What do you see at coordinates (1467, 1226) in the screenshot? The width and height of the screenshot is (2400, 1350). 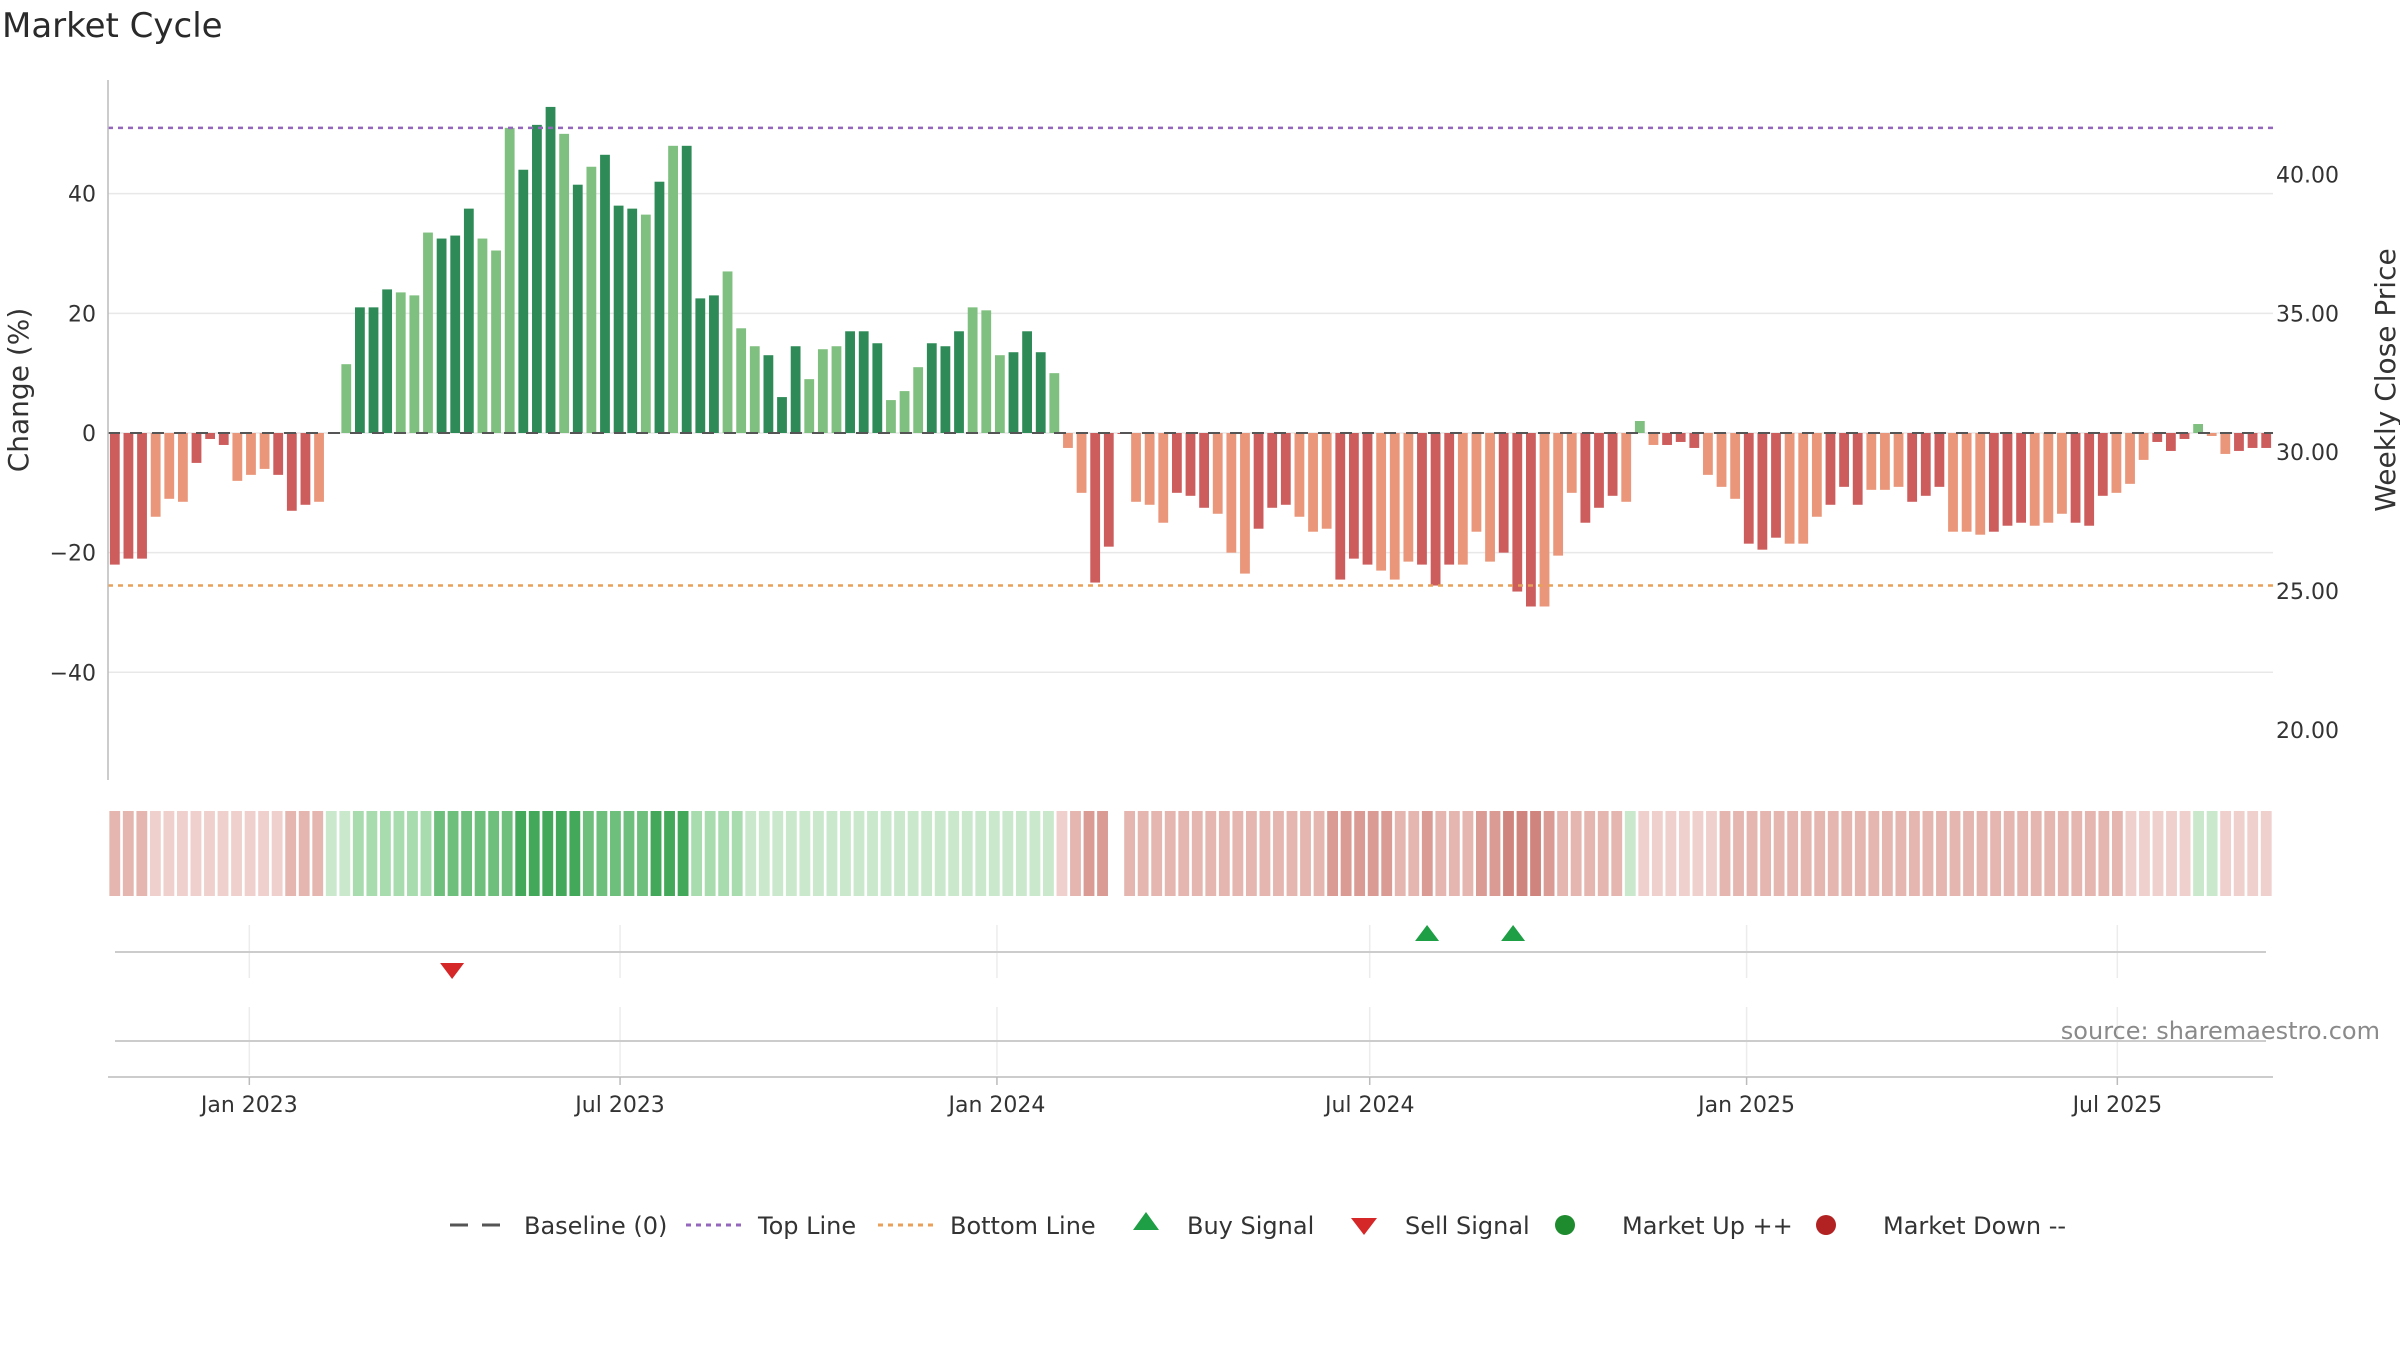 I see `legend-label-sell: Sell Signal` at bounding box center [1467, 1226].